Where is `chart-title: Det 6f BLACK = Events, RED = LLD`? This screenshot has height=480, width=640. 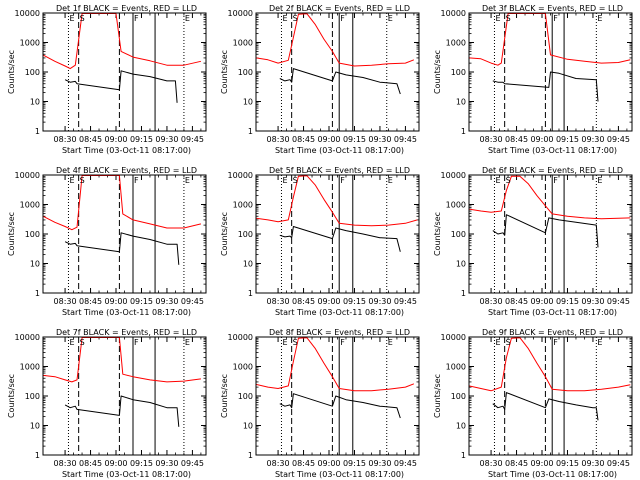 chart-title: Det 6f BLACK = Events, RED = LLD is located at coordinates (552, 170).